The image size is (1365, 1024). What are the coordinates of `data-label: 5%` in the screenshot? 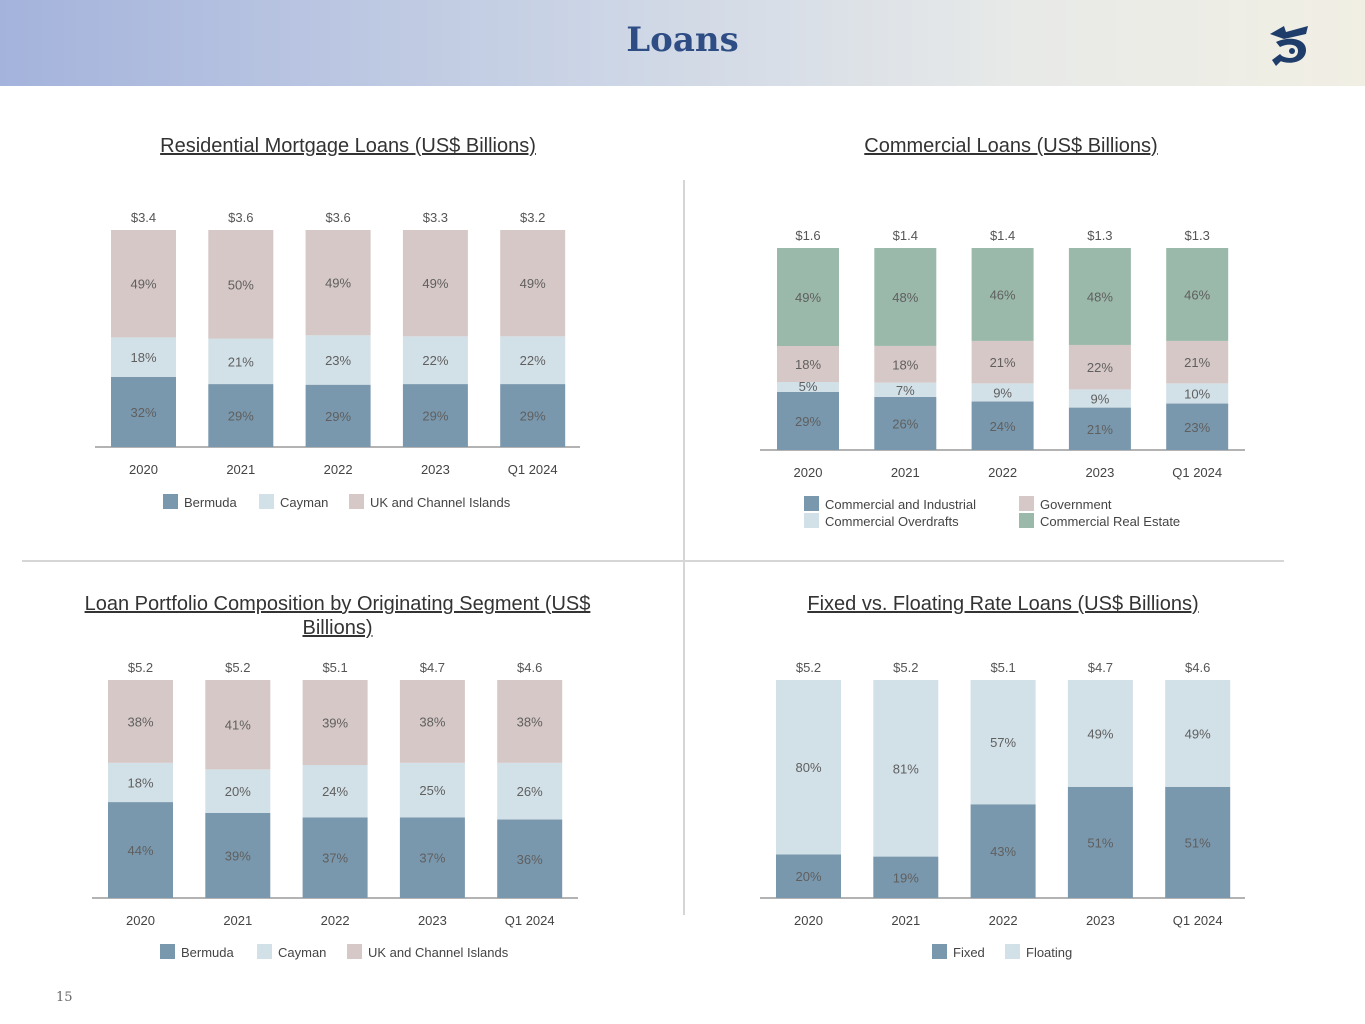 It's located at (808, 386).